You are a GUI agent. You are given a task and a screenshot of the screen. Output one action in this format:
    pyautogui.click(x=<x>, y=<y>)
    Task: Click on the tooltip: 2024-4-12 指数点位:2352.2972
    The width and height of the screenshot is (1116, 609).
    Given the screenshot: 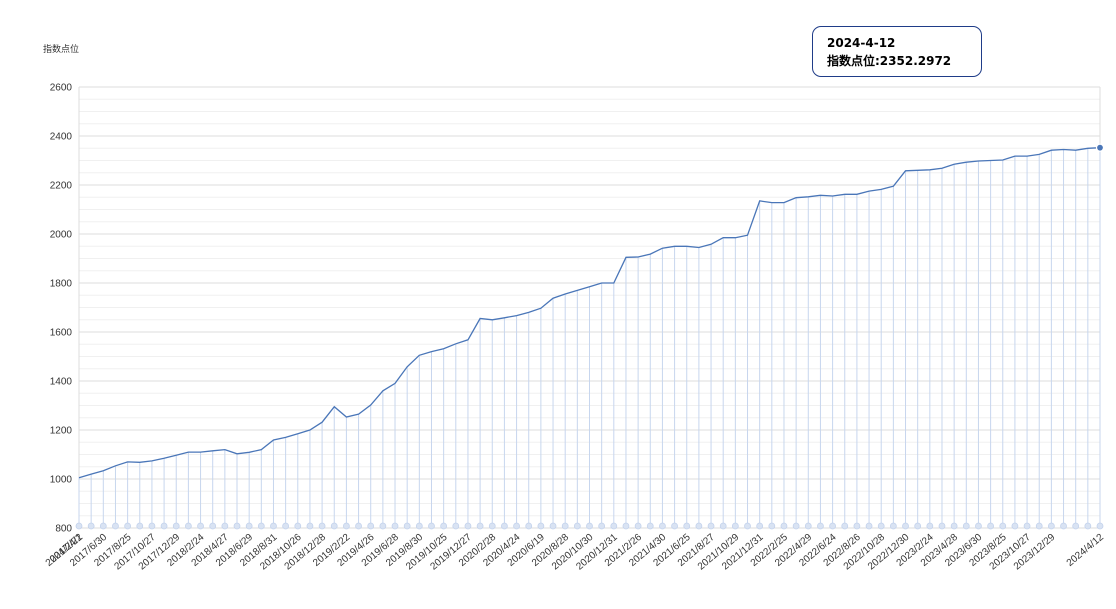 What is the action you would take?
    pyautogui.click(x=897, y=51)
    